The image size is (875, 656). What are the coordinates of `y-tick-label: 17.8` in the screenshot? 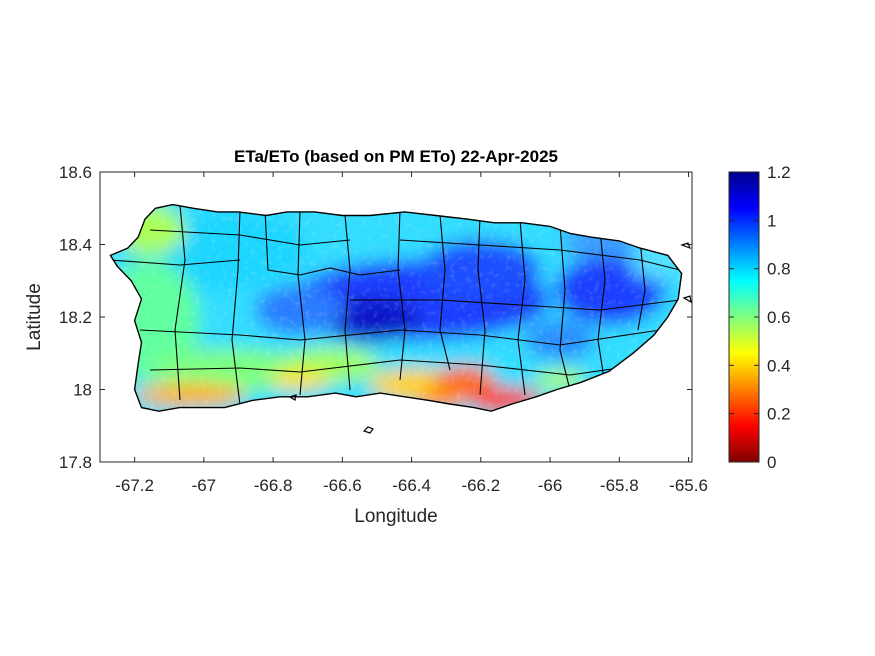 It's located at (75, 462).